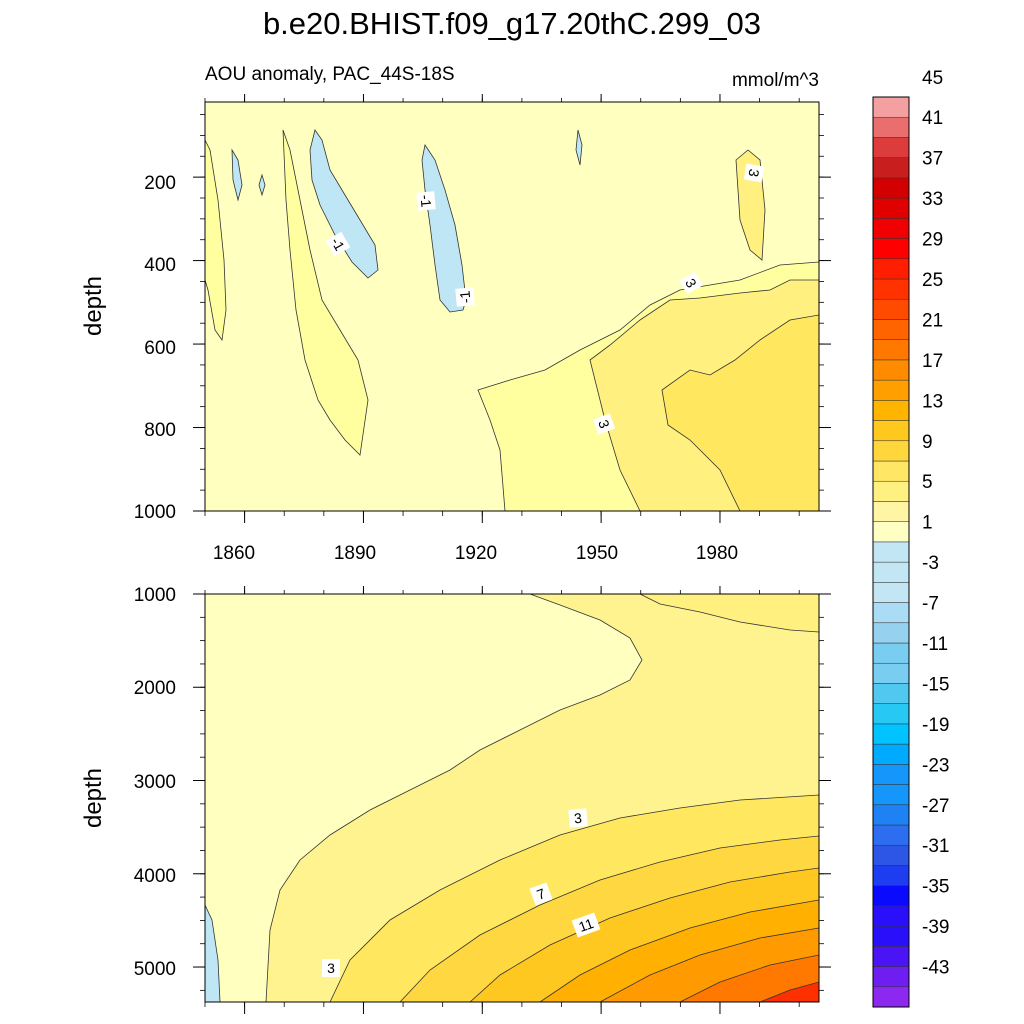 This screenshot has height=1024, width=1024. I want to click on colorbar-tick--43: -43, so click(935, 968).